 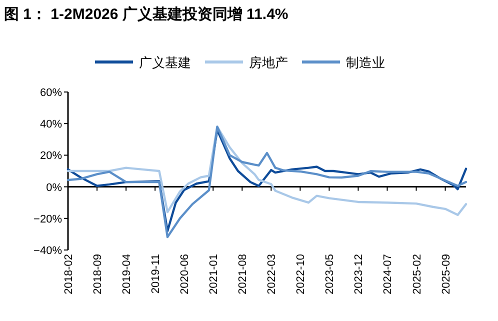 I want to click on x-tick-label: 2021-08, so click(x=243, y=274).